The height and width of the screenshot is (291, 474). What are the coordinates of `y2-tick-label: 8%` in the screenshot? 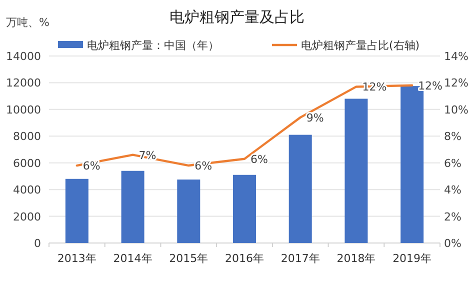 It's located at (453, 137).